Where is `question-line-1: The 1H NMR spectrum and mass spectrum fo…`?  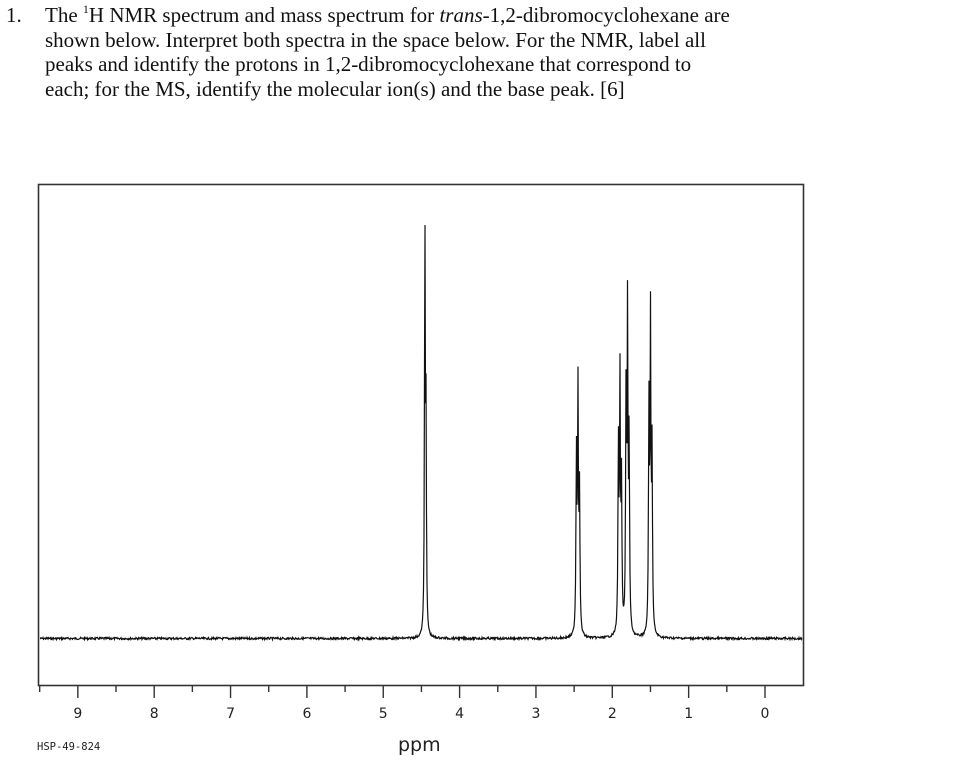 question-line-1: The 1H NMR spectrum and mass spectrum fo… is located at coordinates (387, 16).